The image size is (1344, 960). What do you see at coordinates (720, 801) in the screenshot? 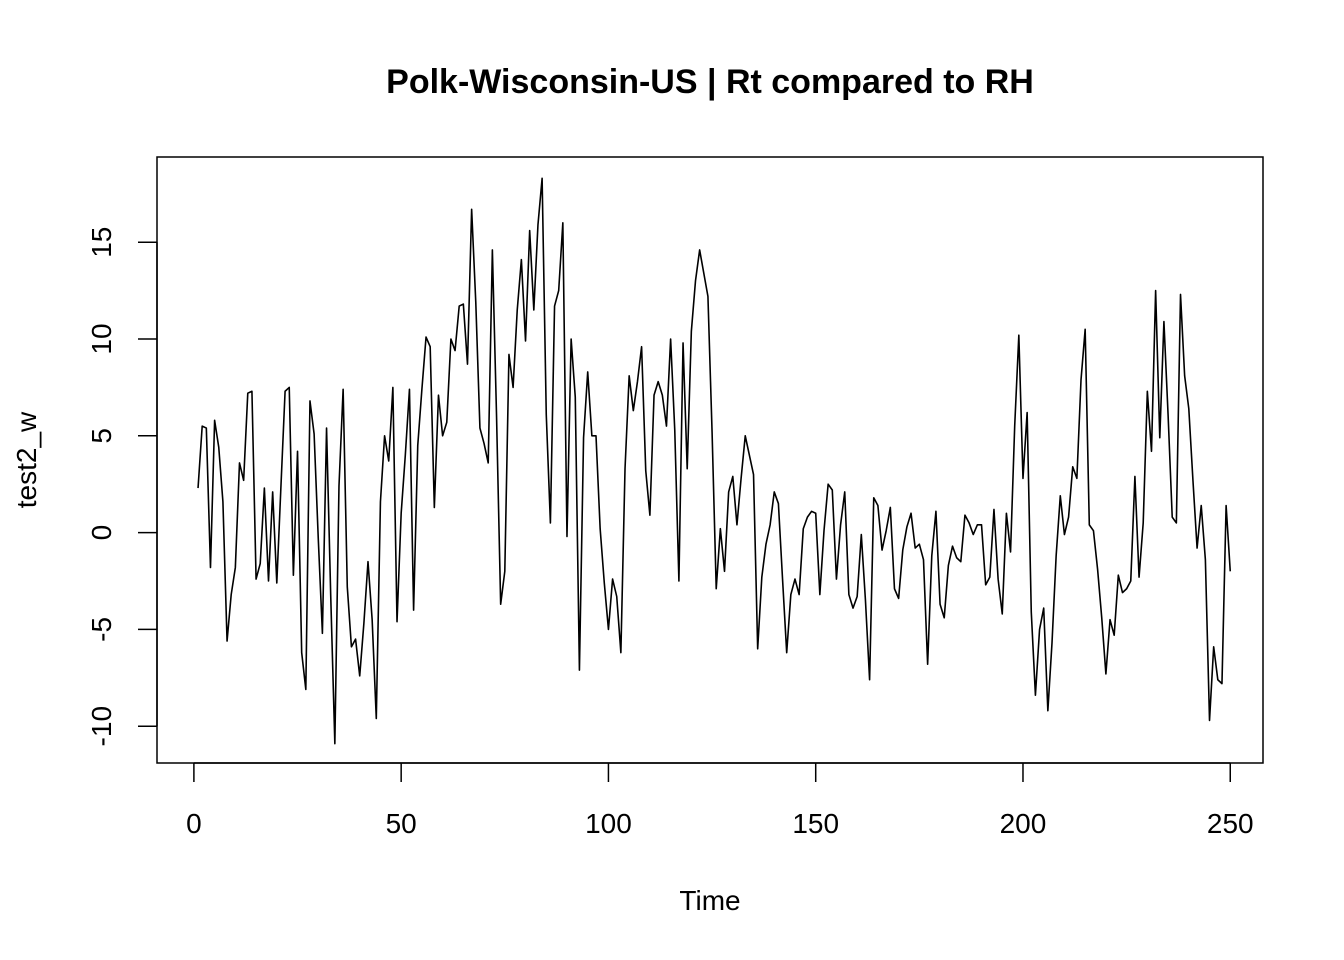
I see `x-axis: 0 50 100 150 200 250` at bounding box center [720, 801].